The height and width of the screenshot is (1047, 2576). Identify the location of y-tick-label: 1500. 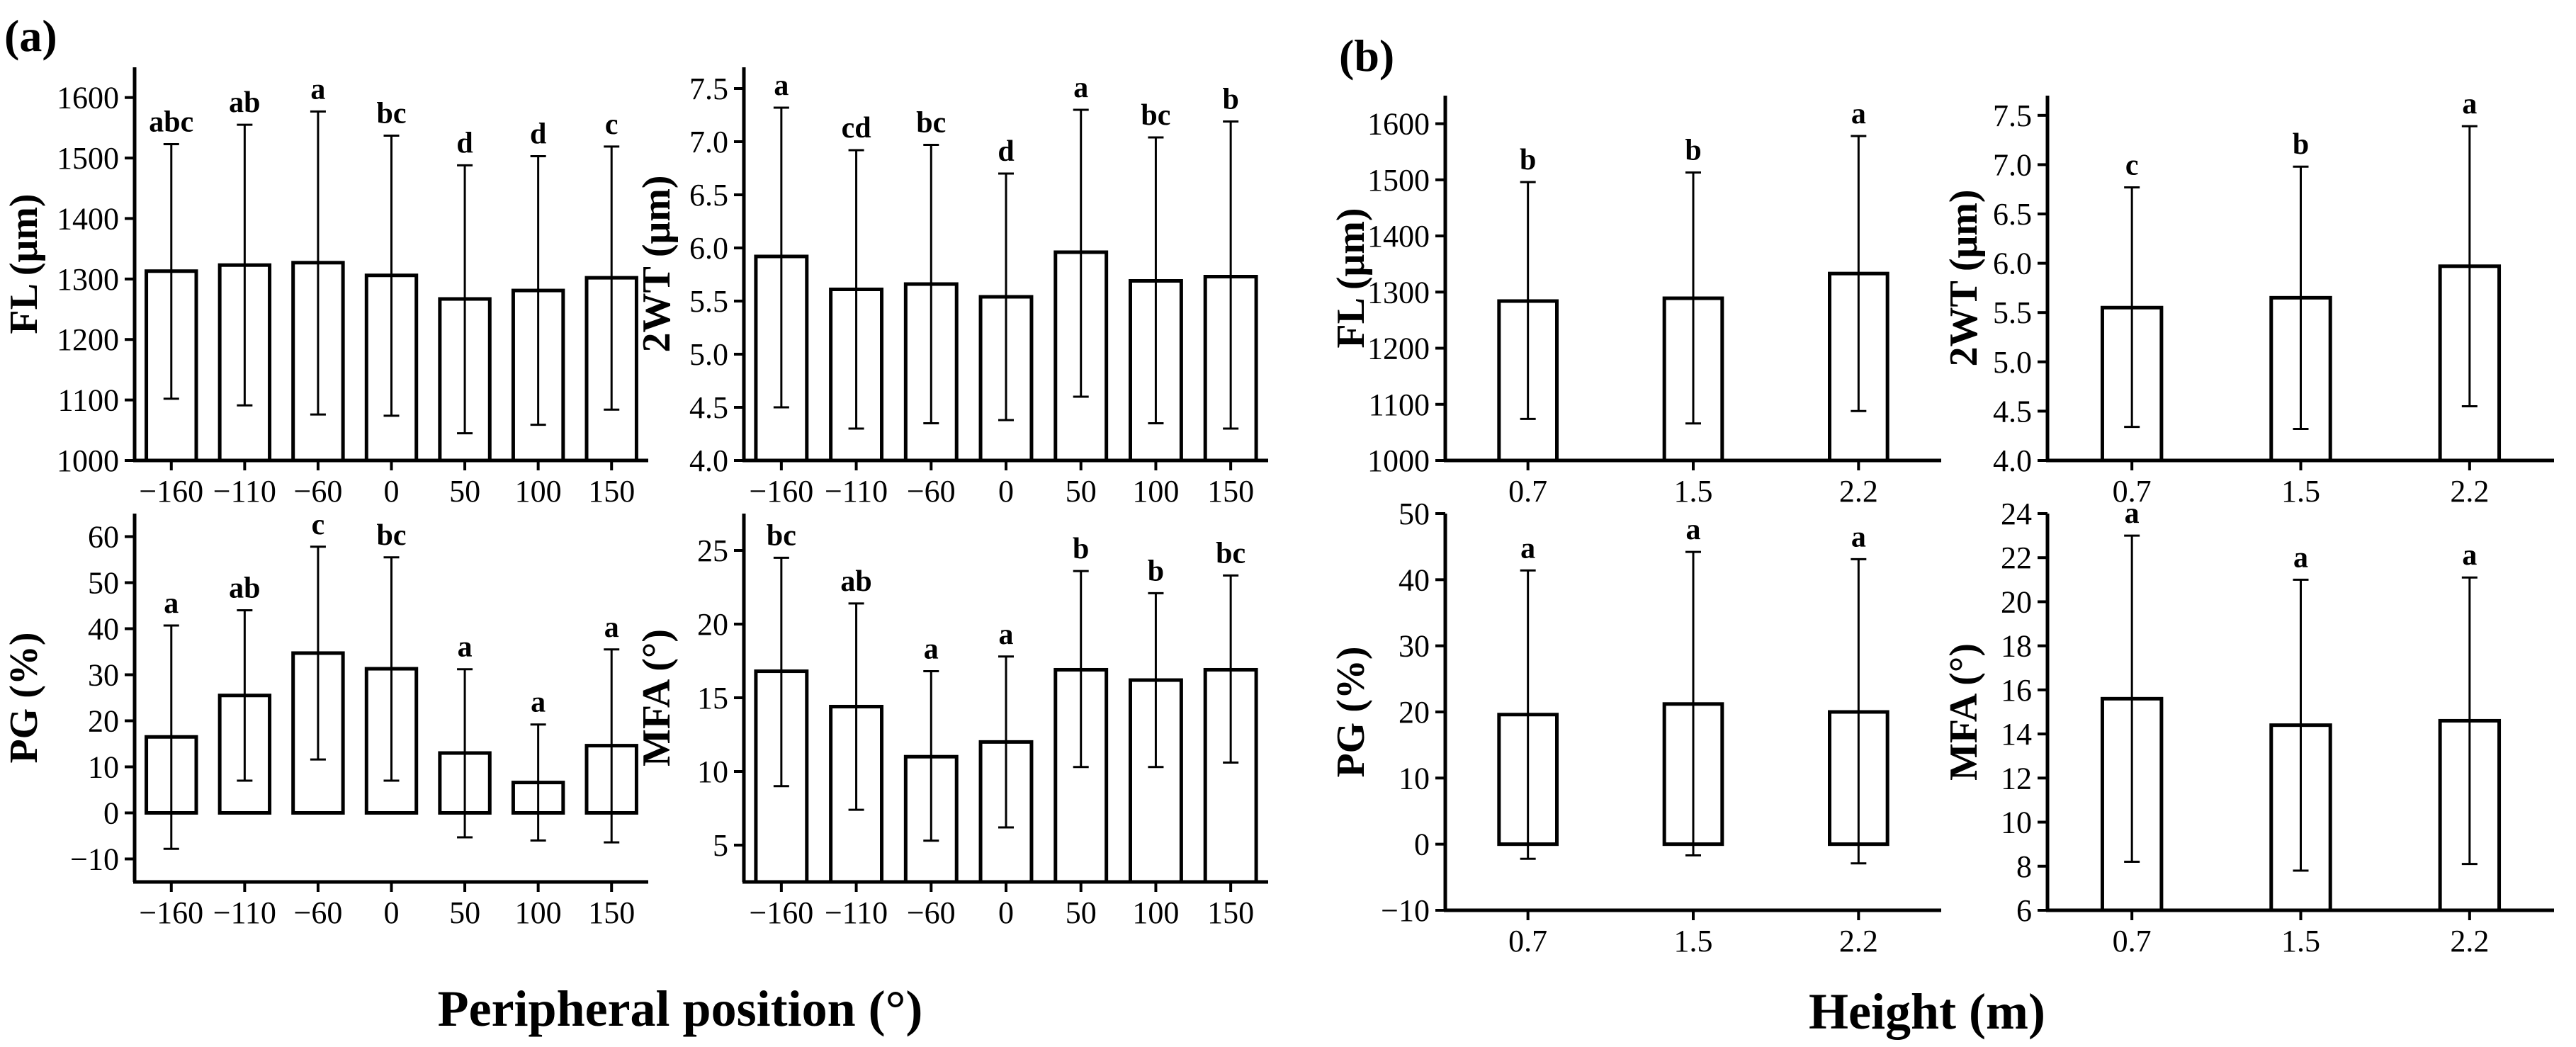
(88, 158).